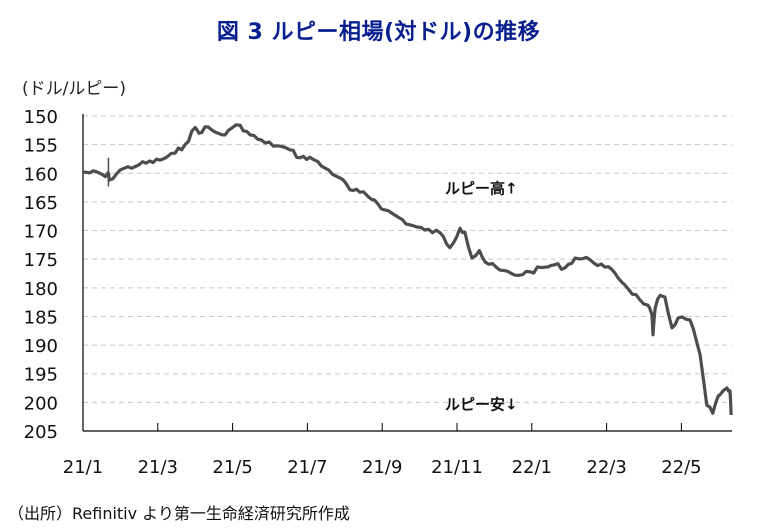 The width and height of the screenshot is (757, 529). What do you see at coordinates (232, 467) in the screenshot?
I see `x-tick-label: 21/5` at bounding box center [232, 467].